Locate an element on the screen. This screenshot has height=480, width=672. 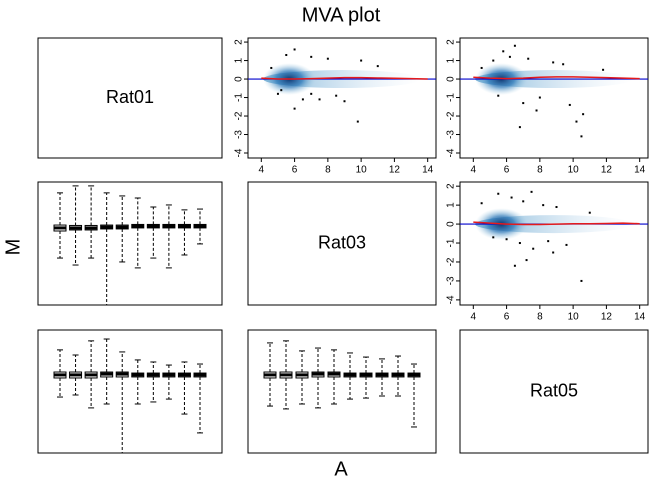
panel-label: Rat01 is located at coordinates (130, 97).